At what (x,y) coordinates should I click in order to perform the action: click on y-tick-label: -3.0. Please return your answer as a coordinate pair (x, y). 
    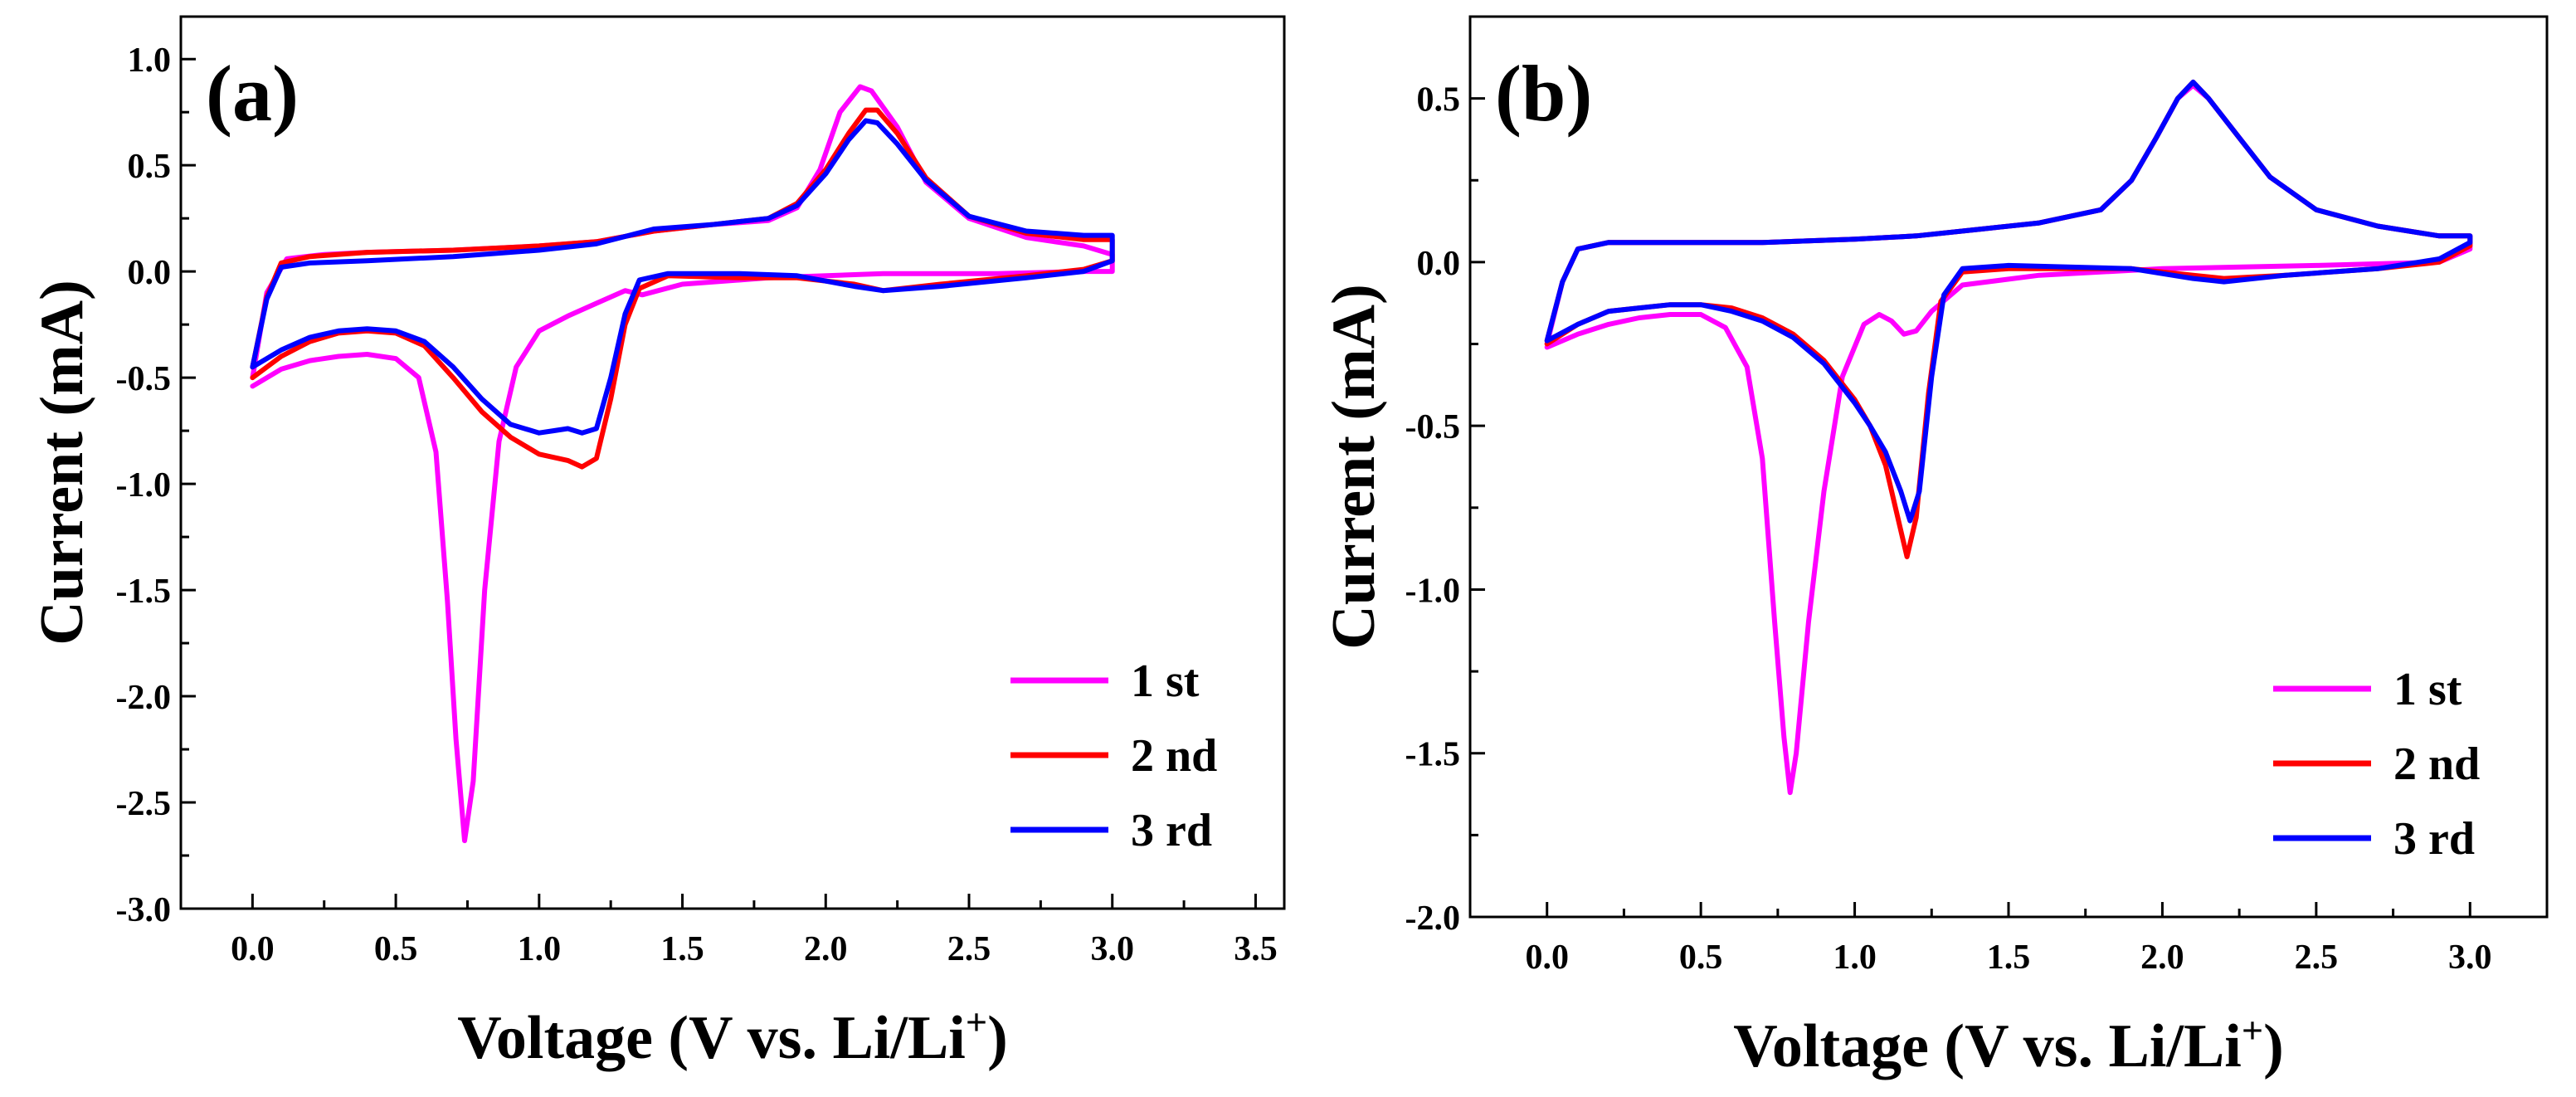
    Looking at the image, I should click on (144, 910).